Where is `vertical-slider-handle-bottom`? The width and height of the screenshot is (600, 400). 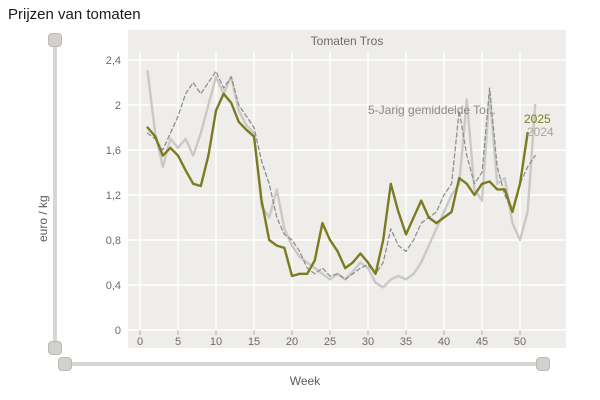 vertical-slider-handle-bottom is located at coordinates (55, 348).